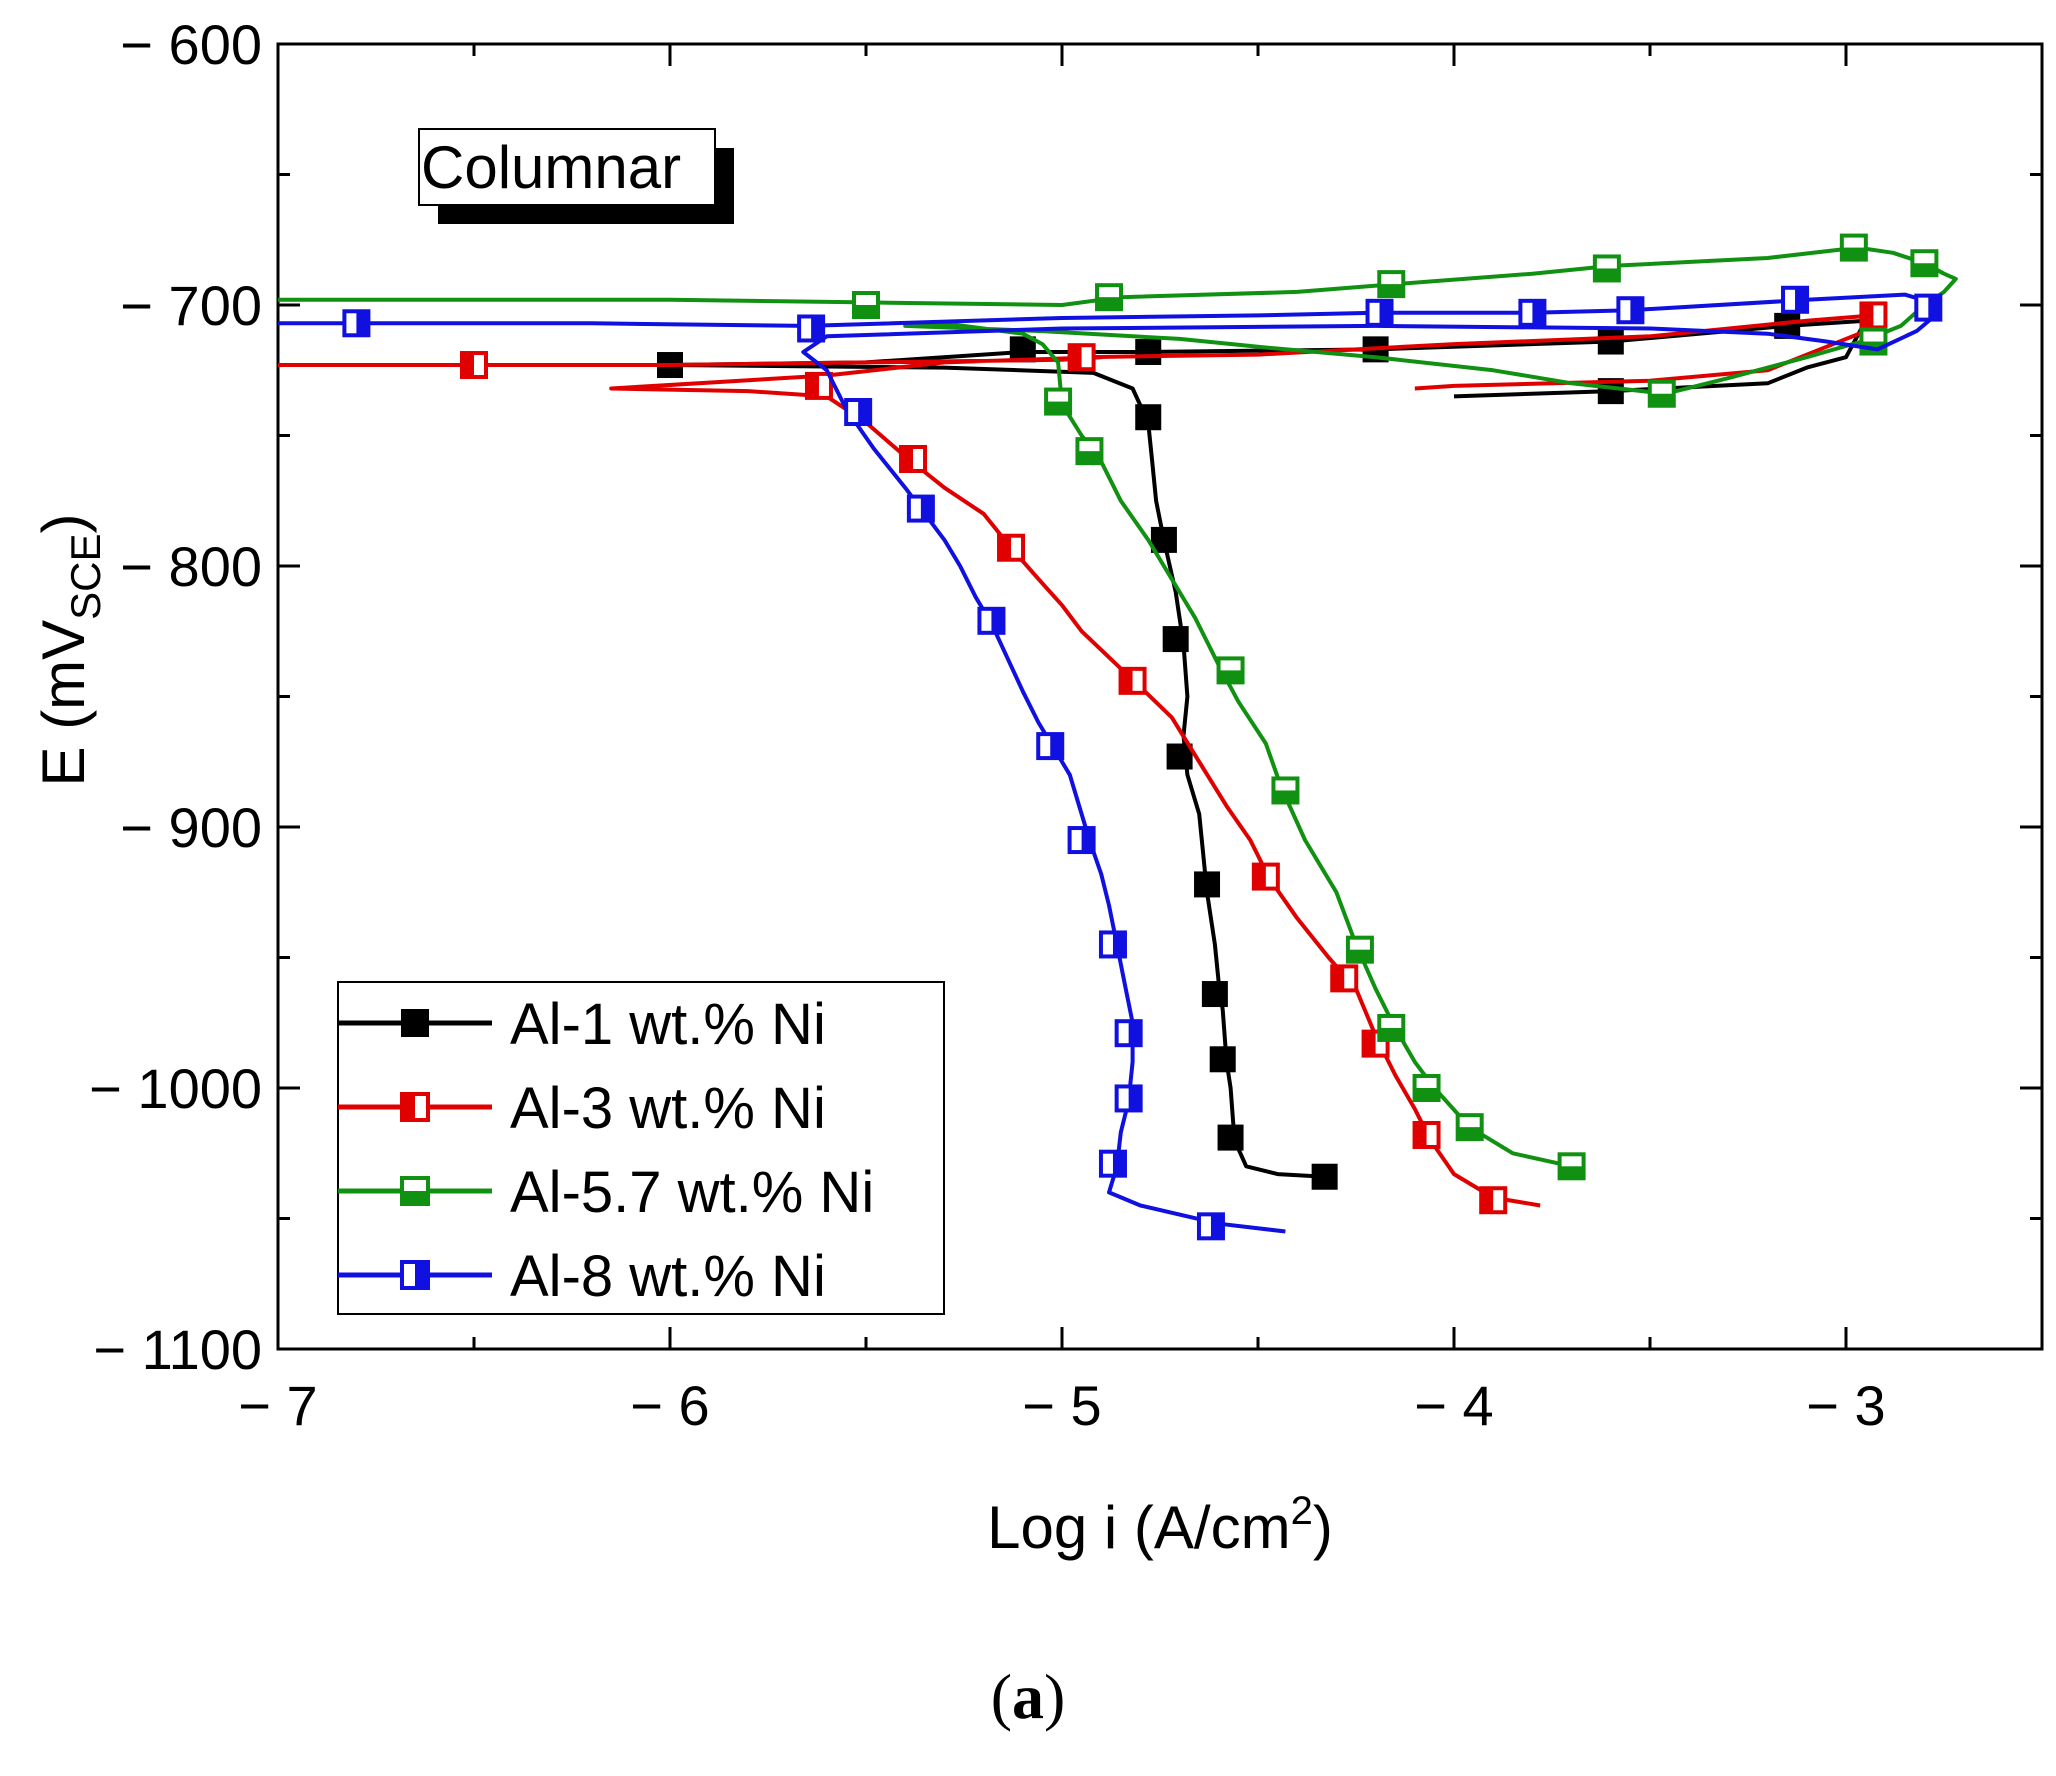  What do you see at coordinates (582, 1024) in the screenshot?
I see `legend-entry: Al-1 wt.% Ni` at bounding box center [582, 1024].